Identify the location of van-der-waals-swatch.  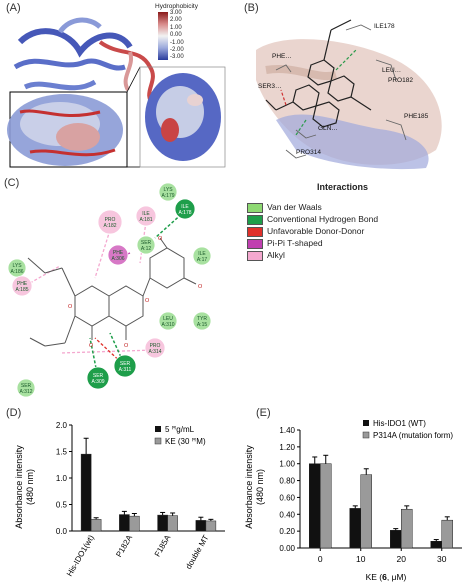
(255, 207).